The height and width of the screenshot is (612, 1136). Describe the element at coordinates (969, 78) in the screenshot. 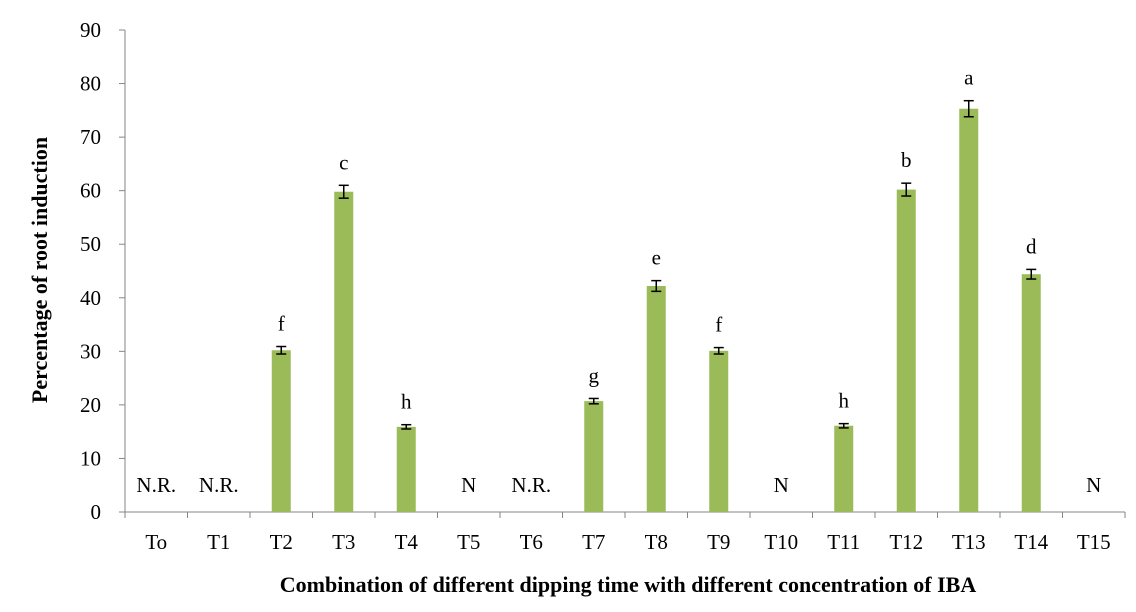

I see `bar-label: a` at that location.